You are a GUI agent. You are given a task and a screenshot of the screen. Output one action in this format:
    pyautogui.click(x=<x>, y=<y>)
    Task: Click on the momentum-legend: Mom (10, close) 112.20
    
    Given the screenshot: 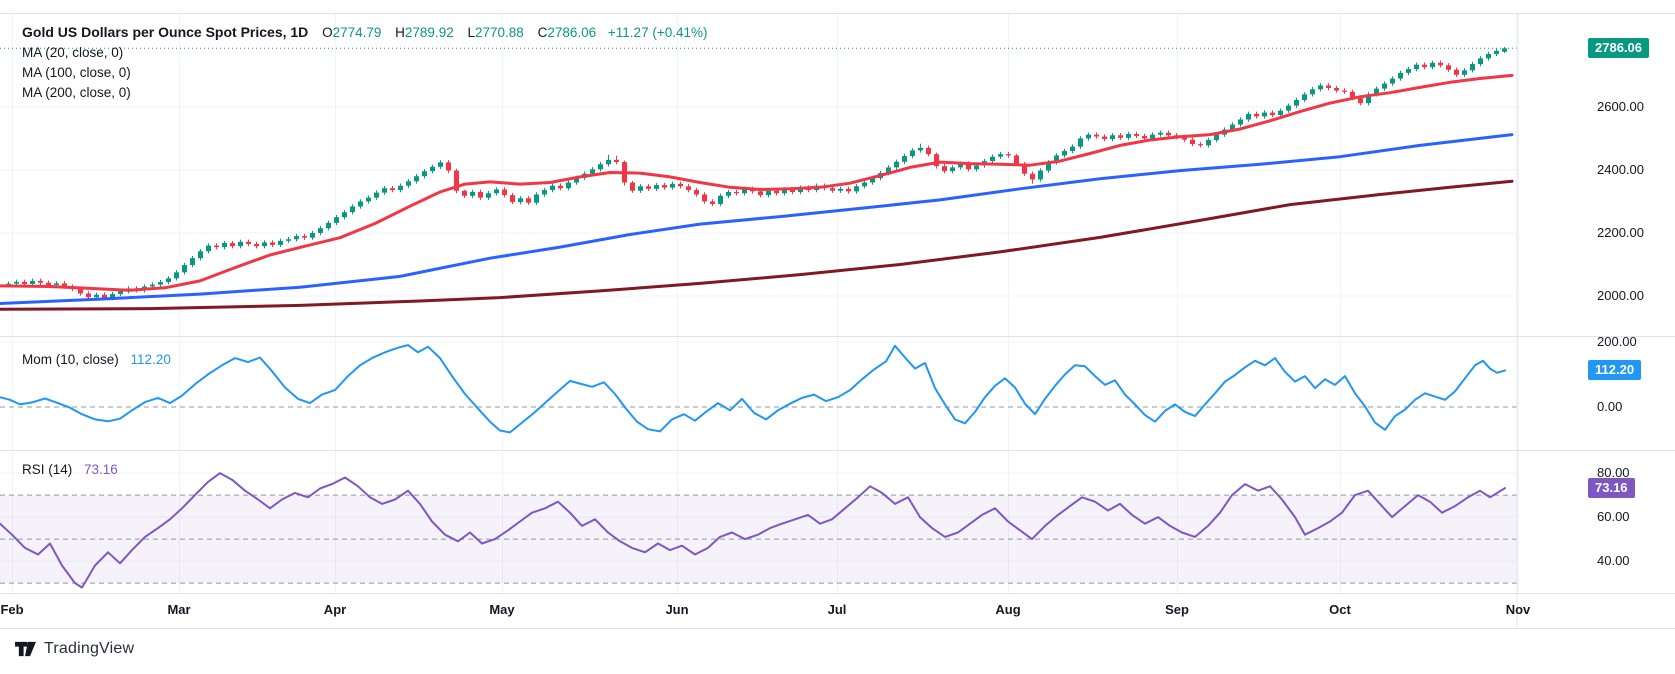 What is the action you would take?
    pyautogui.click(x=96, y=359)
    